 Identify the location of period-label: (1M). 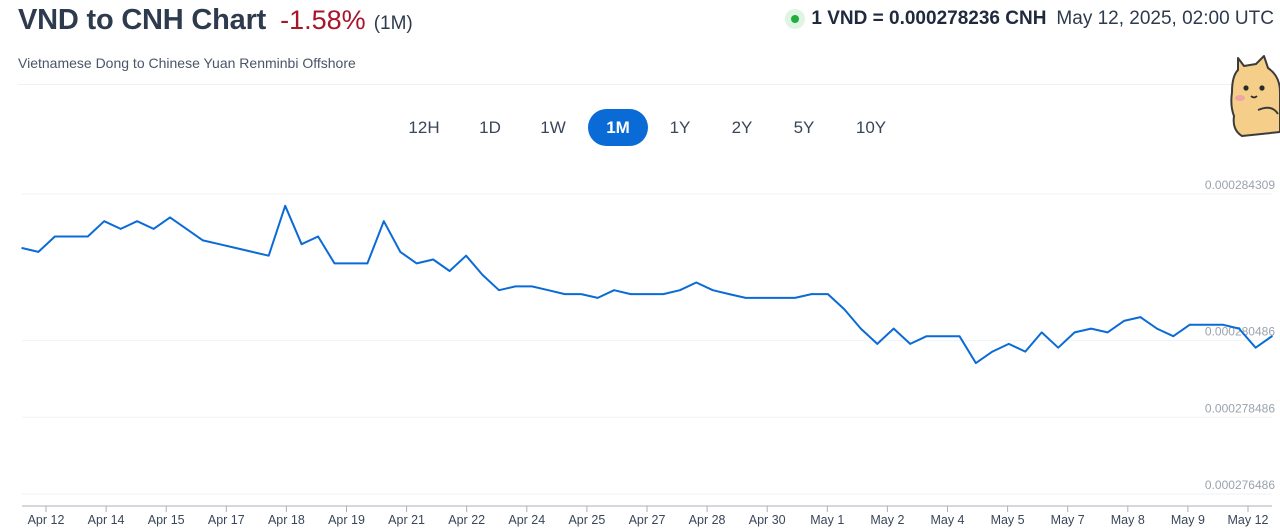
(393, 23).